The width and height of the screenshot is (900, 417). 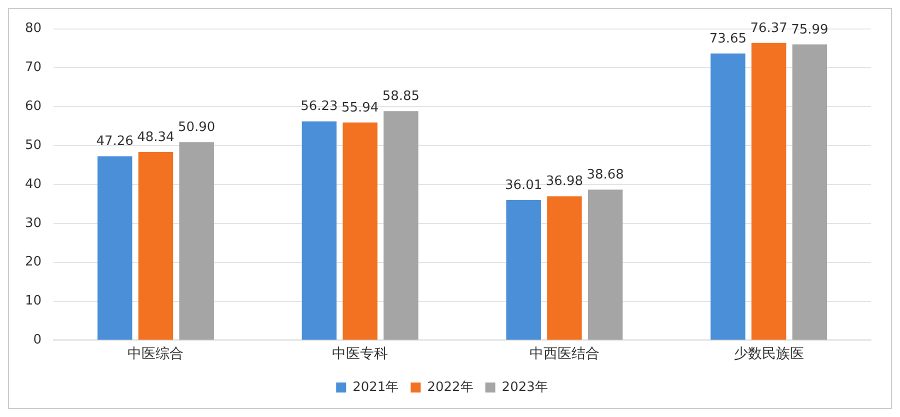 What do you see at coordinates (360, 354) in the screenshot?
I see `x-tick-label: 中医专科` at bounding box center [360, 354].